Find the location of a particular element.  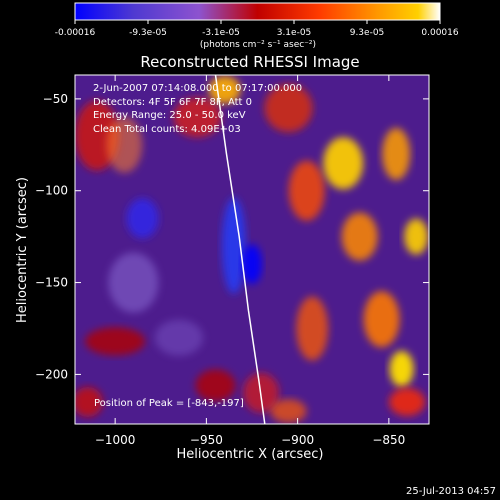

x-tick-label: −900 is located at coordinates (297, 440).